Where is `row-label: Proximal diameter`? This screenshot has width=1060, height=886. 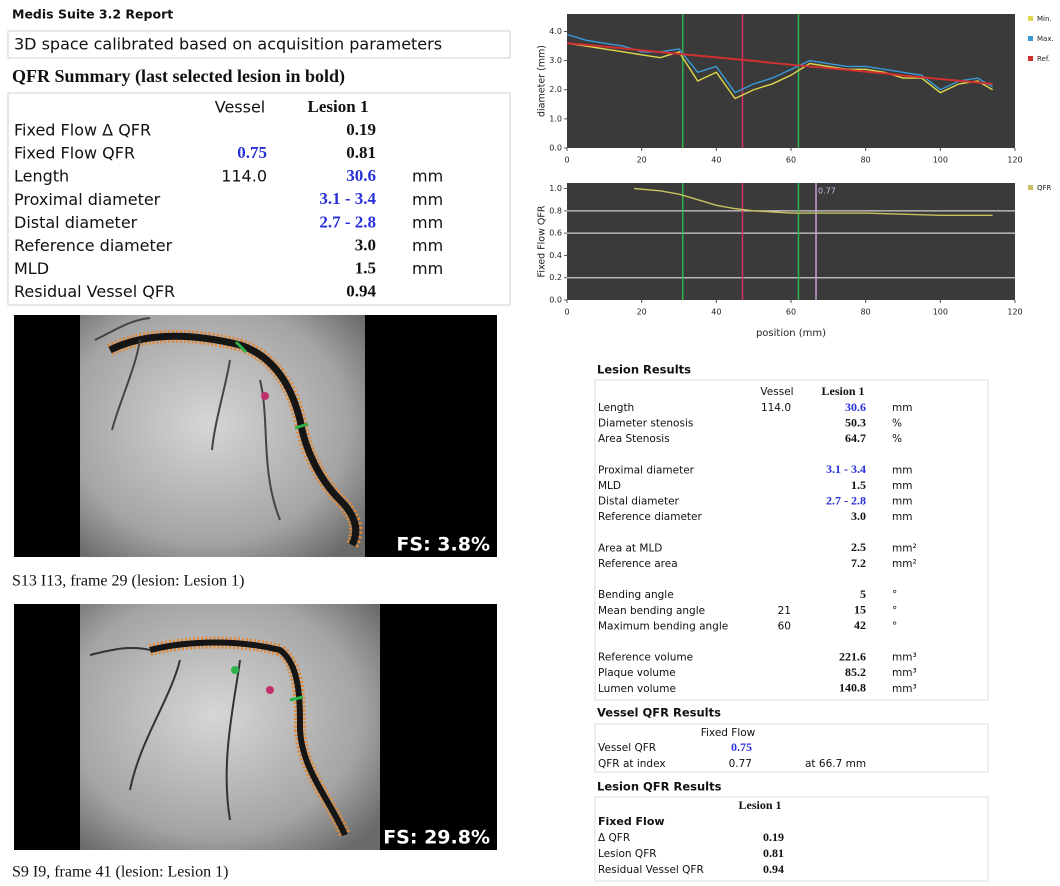
row-label: Proximal diameter is located at coordinates (646, 470).